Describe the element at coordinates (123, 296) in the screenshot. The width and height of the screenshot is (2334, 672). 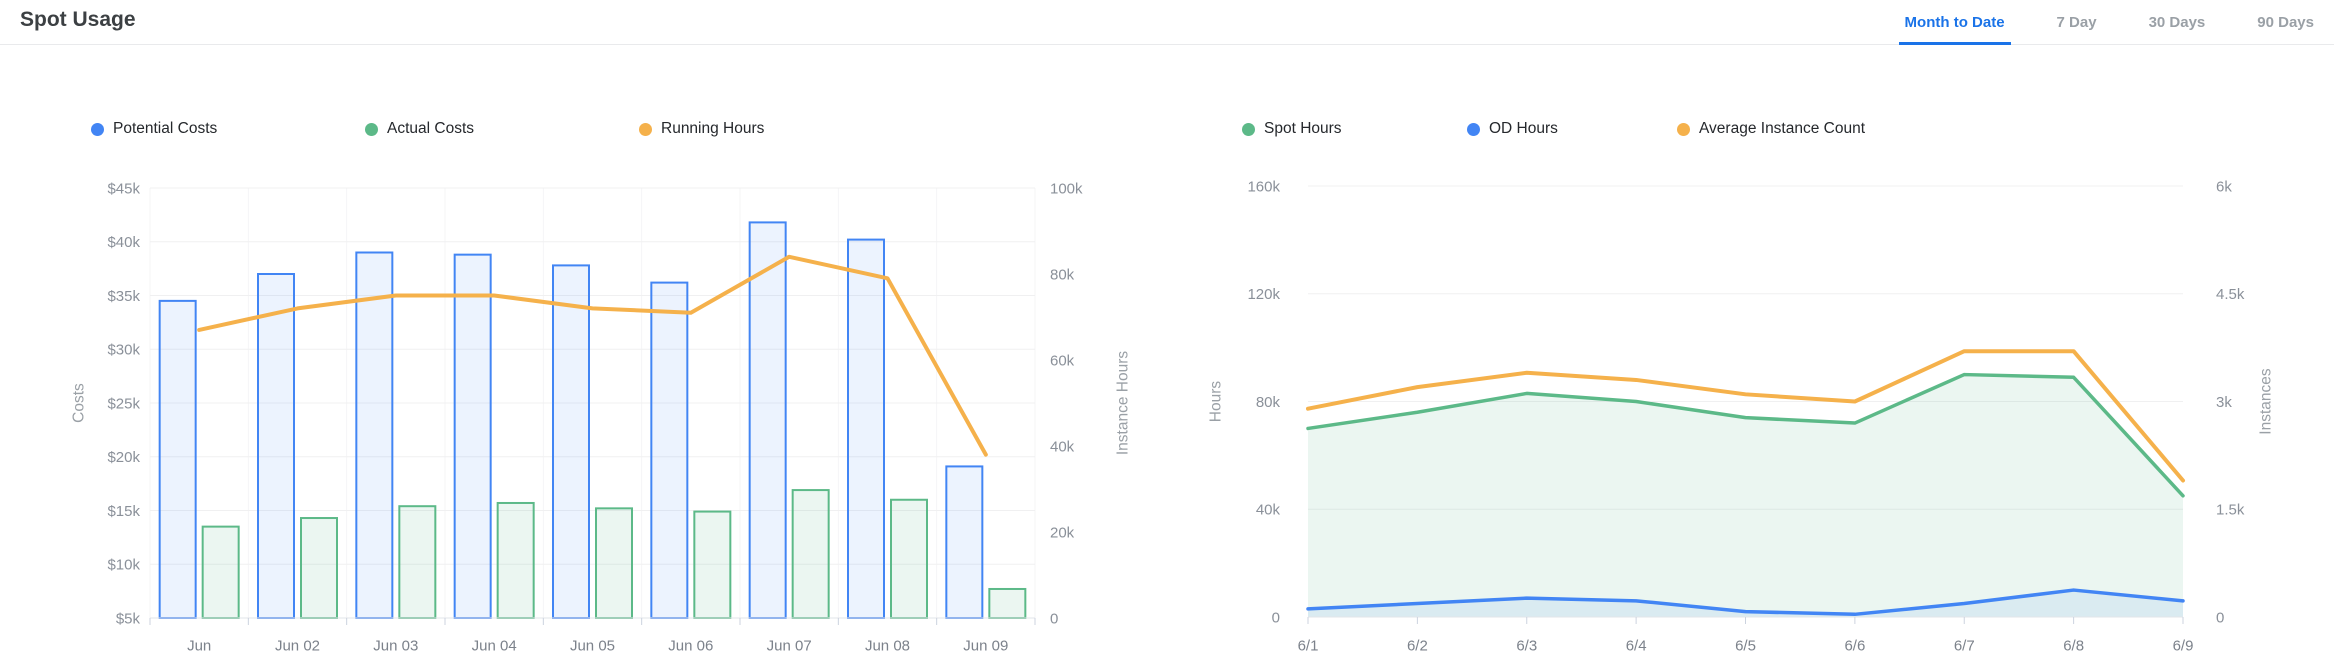
I see `svg-text: $35k` at that location.